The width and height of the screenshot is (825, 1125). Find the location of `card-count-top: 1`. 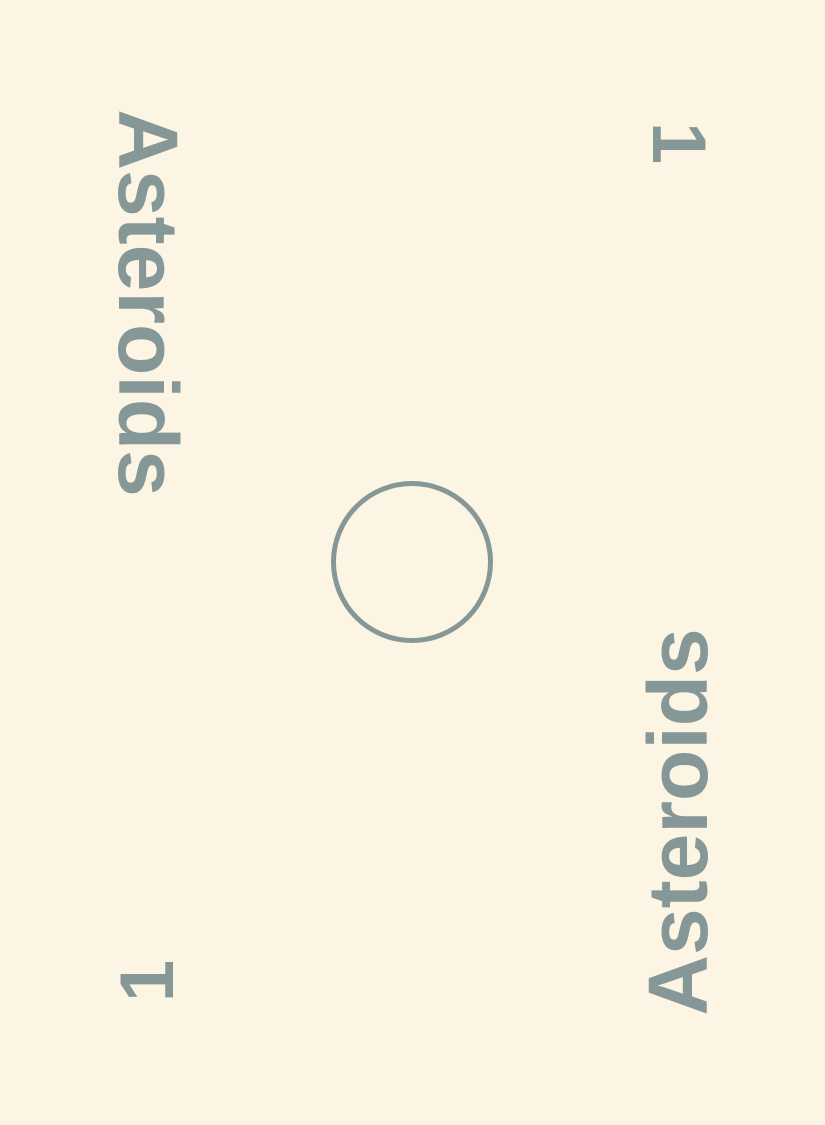

card-count-top: 1 is located at coordinates (678, 143).